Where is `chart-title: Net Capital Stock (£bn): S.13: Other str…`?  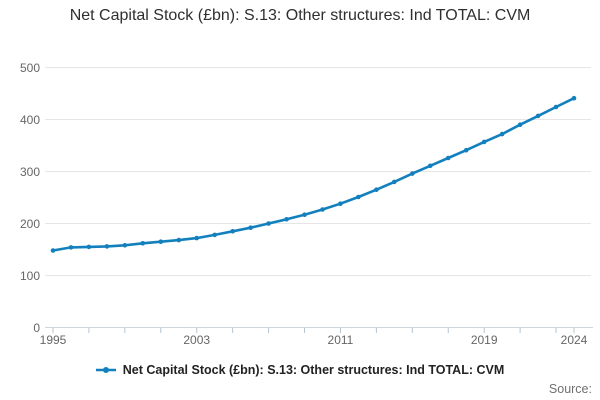 chart-title: Net Capital Stock (£bn): S.13: Other str… is located at coordinates (300, 15).